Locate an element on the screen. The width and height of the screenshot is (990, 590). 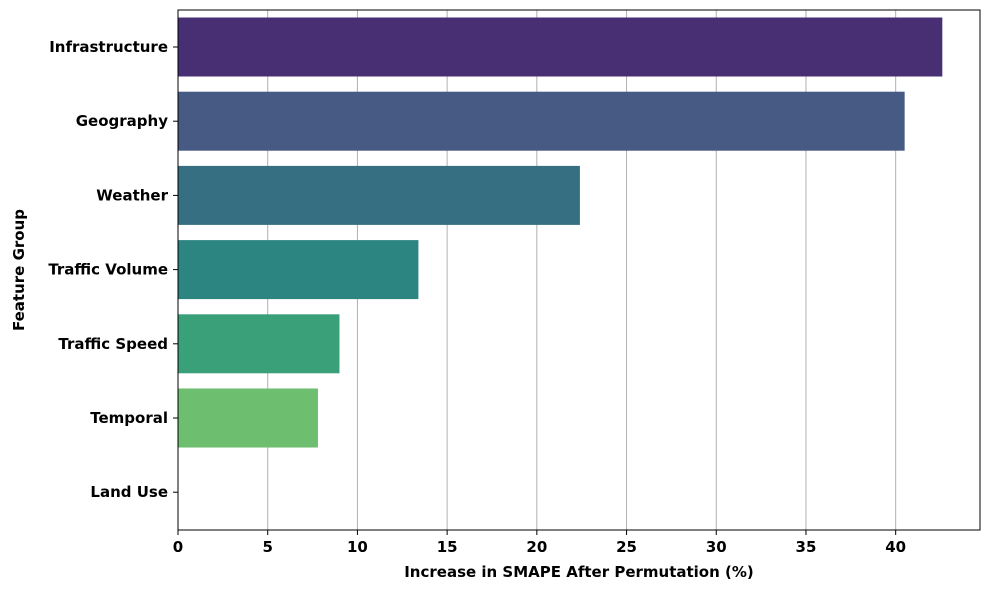
y-tick-label: Infrastructure is located at coordinates (108, 47).